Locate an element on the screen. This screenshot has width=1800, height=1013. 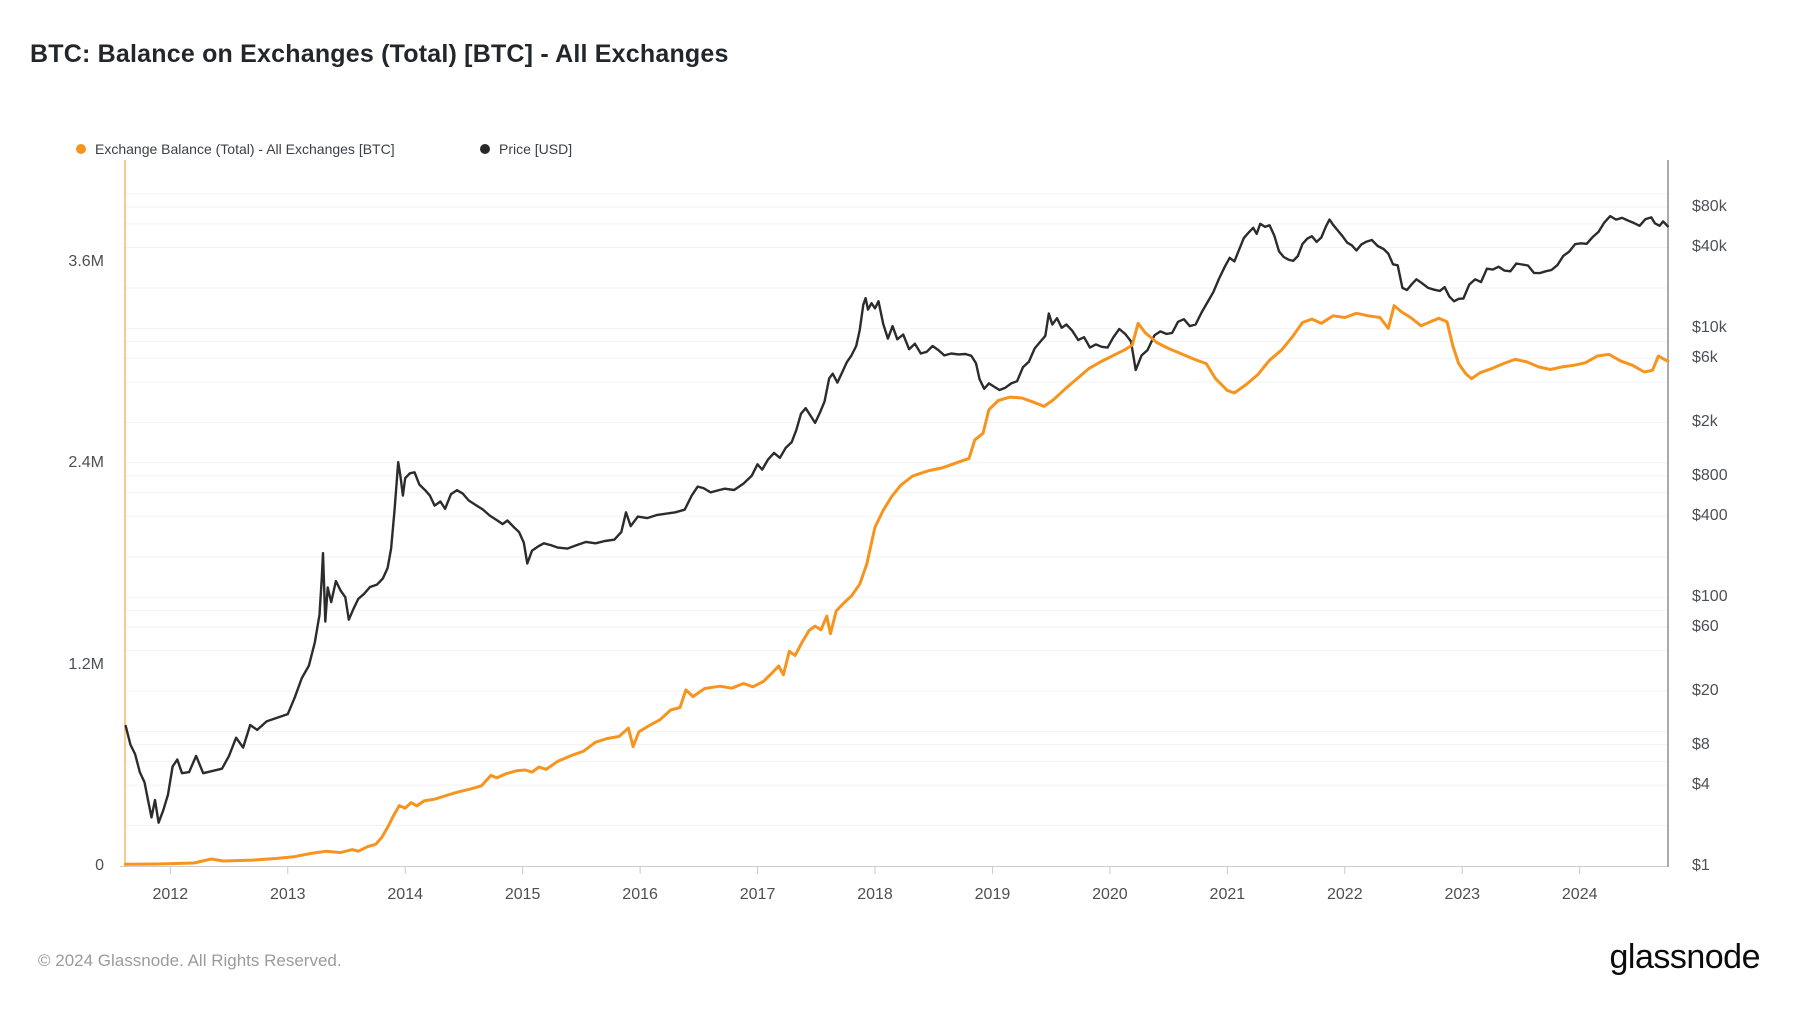
x-axis-tick-label: 2018 is located at coordinates (875, 894).